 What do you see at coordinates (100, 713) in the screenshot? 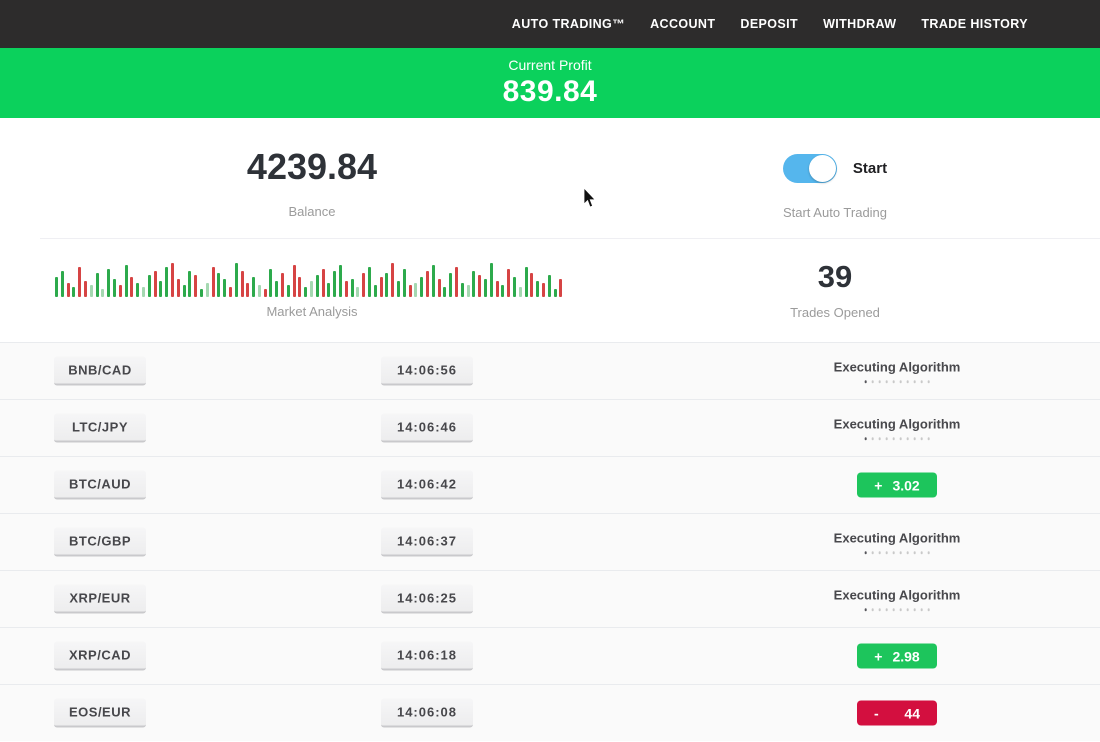
I see `pair-button: EOS/EUR` at bounding box center [100, 713].